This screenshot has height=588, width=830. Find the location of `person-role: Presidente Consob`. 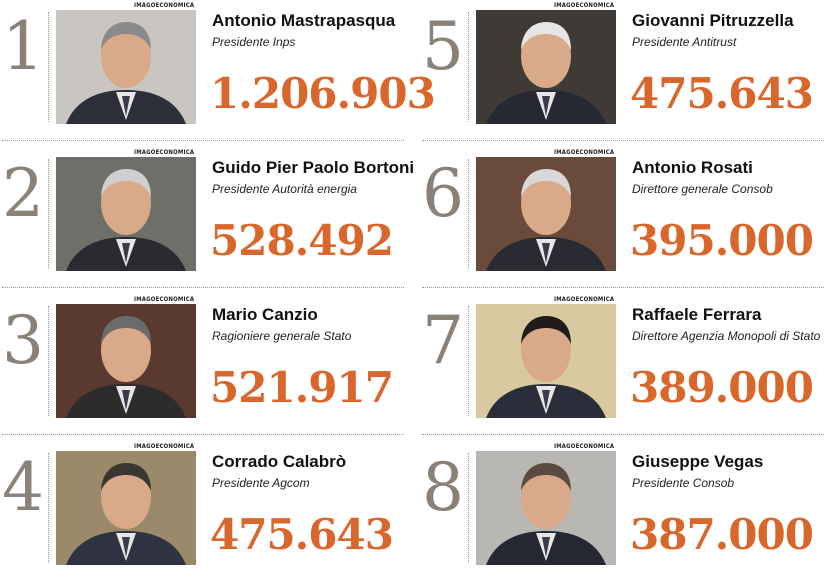

person-role: Presidente Consob is located at coordinates (683, 483).